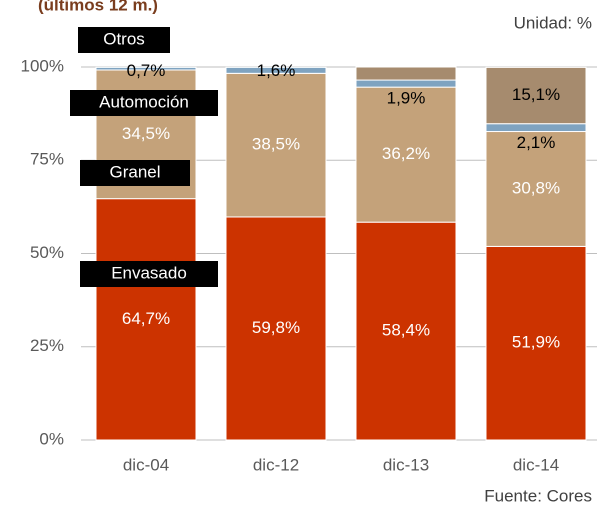 The width and height of the screenshot is (597, 507). I want to click on x-tick-label: dic-13, so click(406, 464).